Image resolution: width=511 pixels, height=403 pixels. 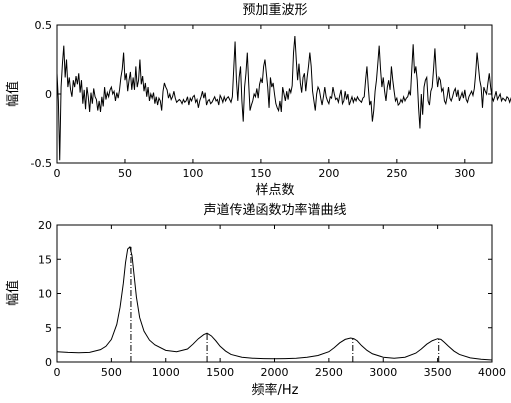 What do you see at coordinates (328, 173) in the screenshot?
I see `x-tick-label: 200` at bounding box center [328, 173].